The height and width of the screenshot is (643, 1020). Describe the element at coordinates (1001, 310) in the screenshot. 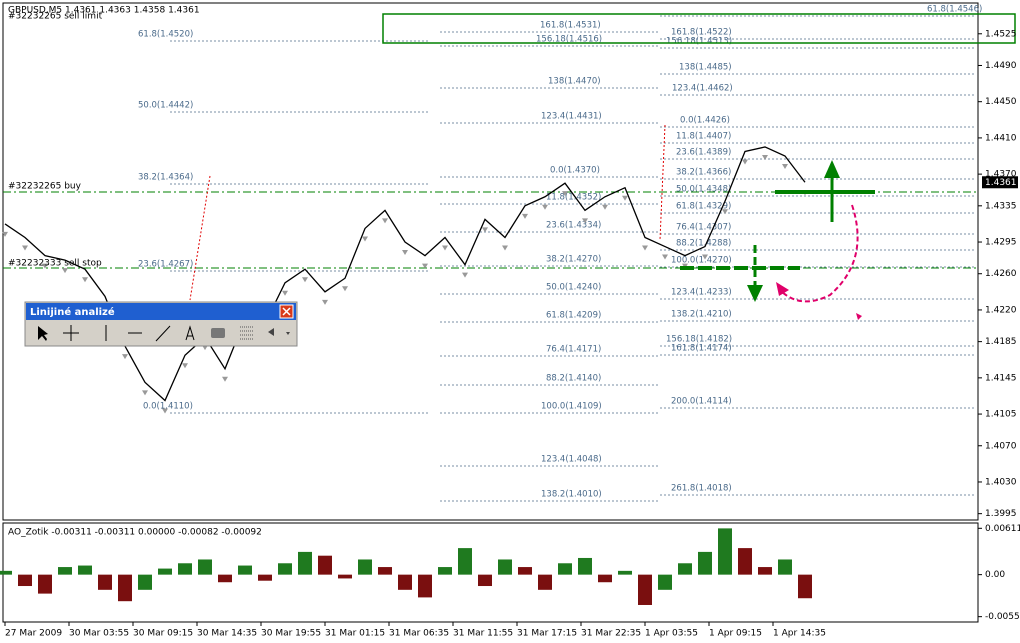

I see `y-tick-label: 1.4220` at that location.